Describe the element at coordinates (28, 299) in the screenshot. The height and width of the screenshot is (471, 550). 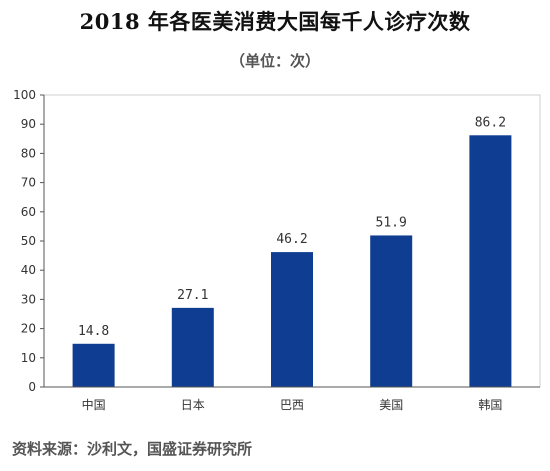
I see `y-tick-label: 30` at that location.